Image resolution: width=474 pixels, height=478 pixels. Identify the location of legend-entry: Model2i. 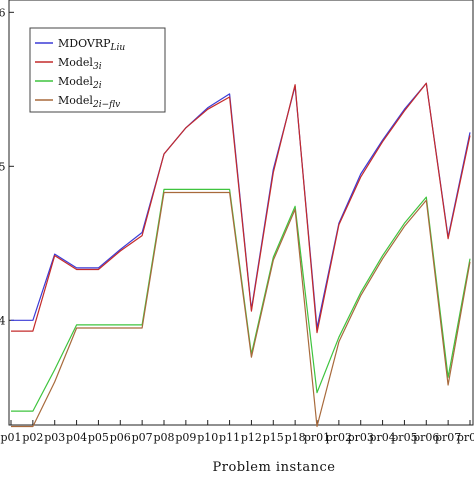
(80, 83).